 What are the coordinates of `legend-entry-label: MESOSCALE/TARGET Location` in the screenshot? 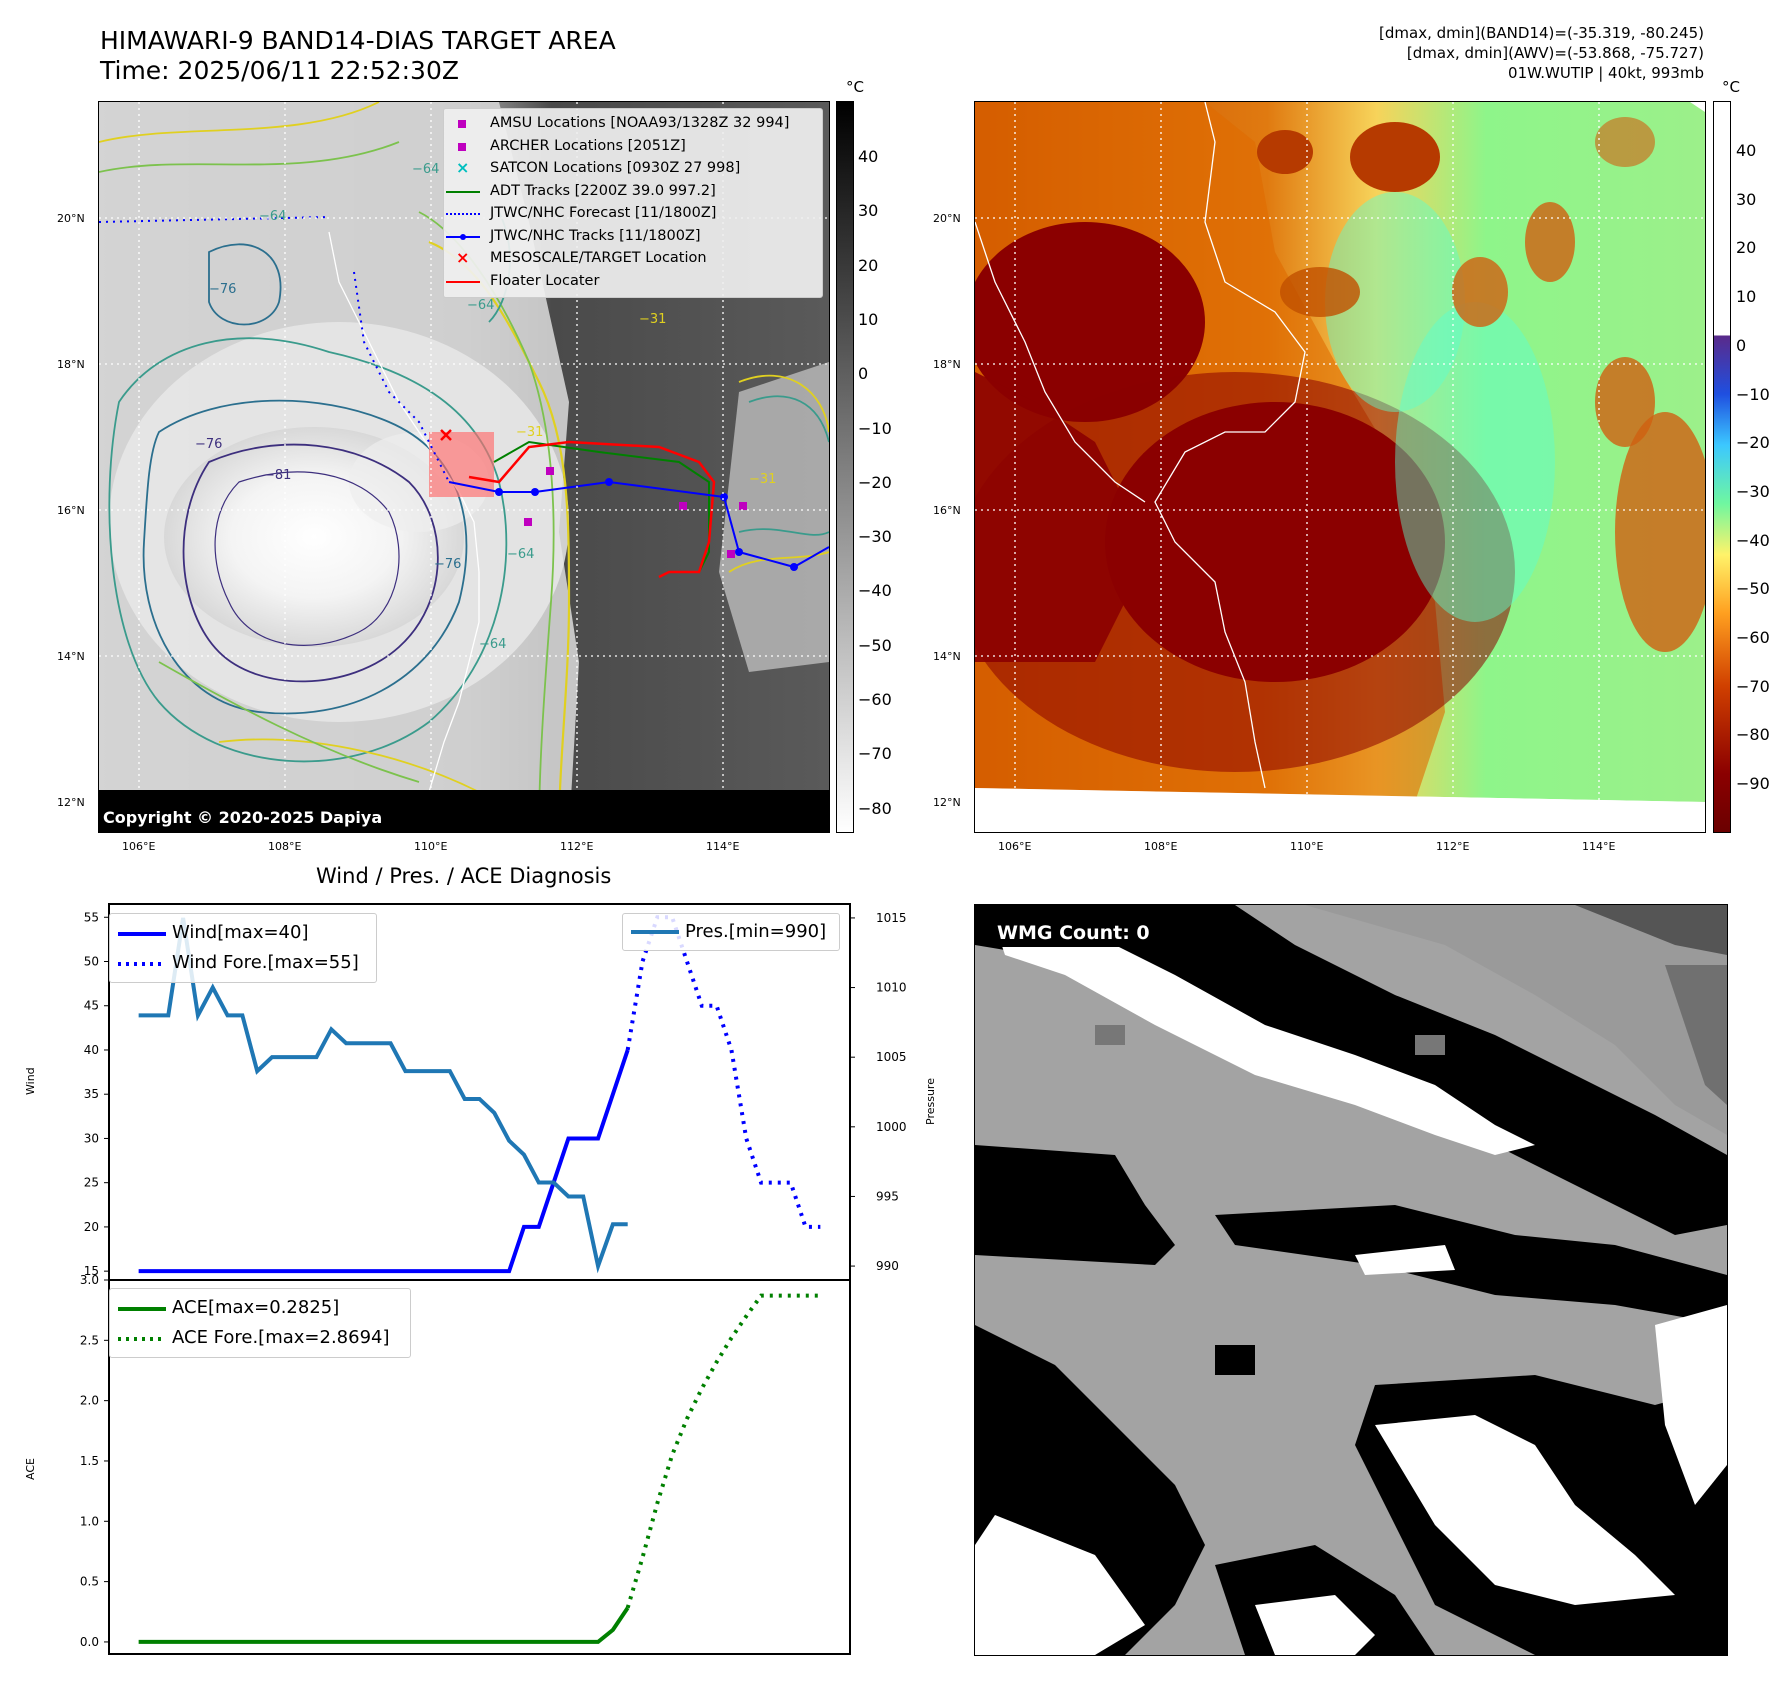 It's located at (598, 258).